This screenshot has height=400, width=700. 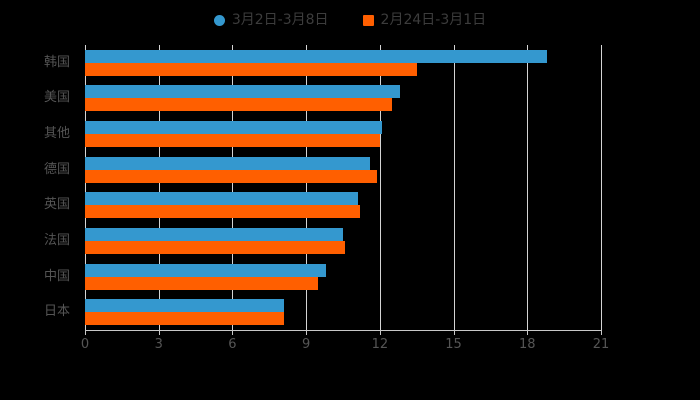 I want to click on gridline, so click(x=601, y=187).